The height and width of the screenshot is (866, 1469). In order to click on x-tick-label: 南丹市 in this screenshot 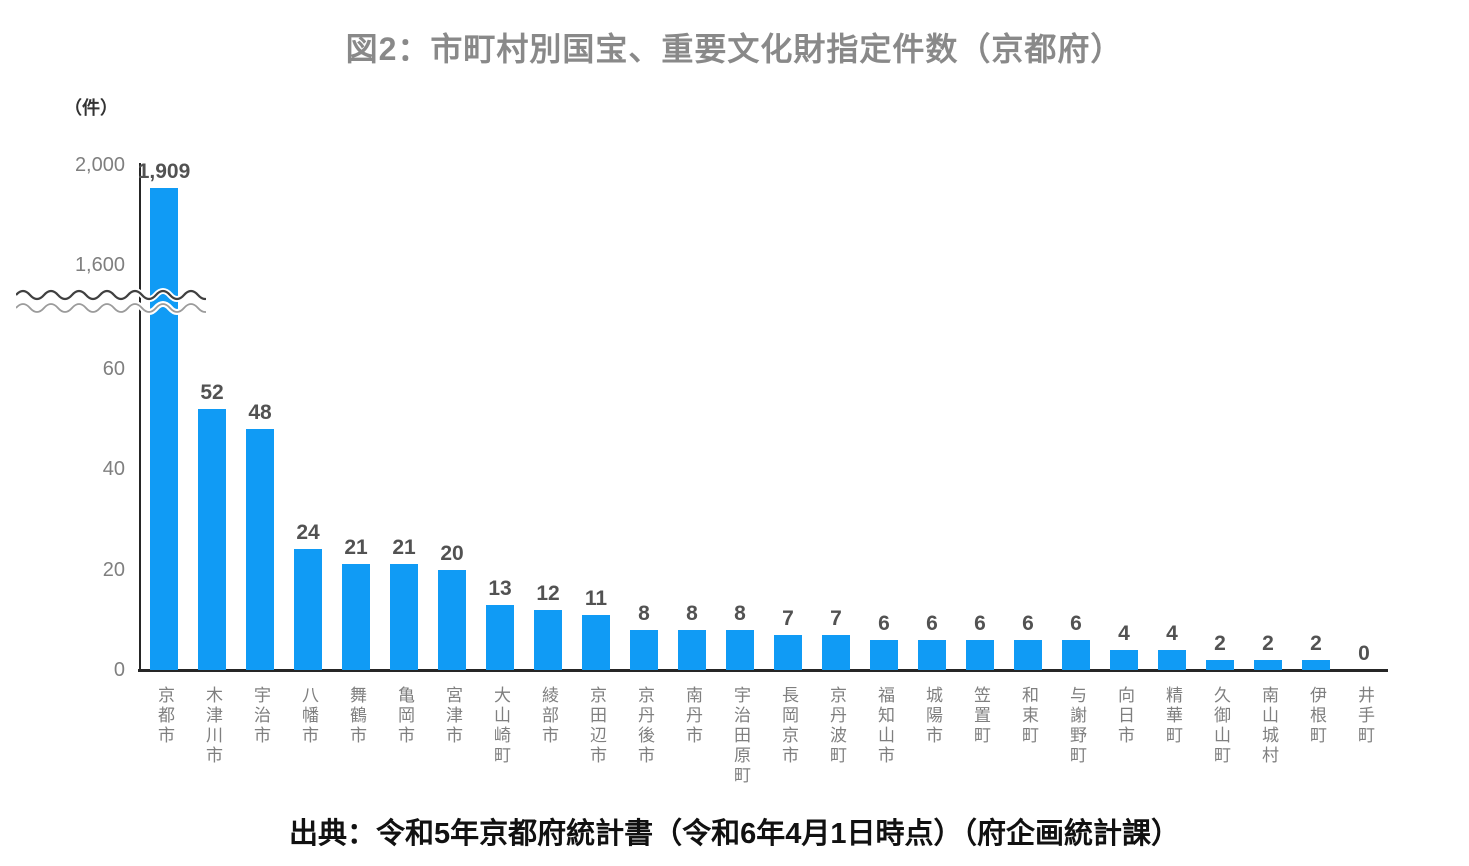, I will do `click(692, 716)`.